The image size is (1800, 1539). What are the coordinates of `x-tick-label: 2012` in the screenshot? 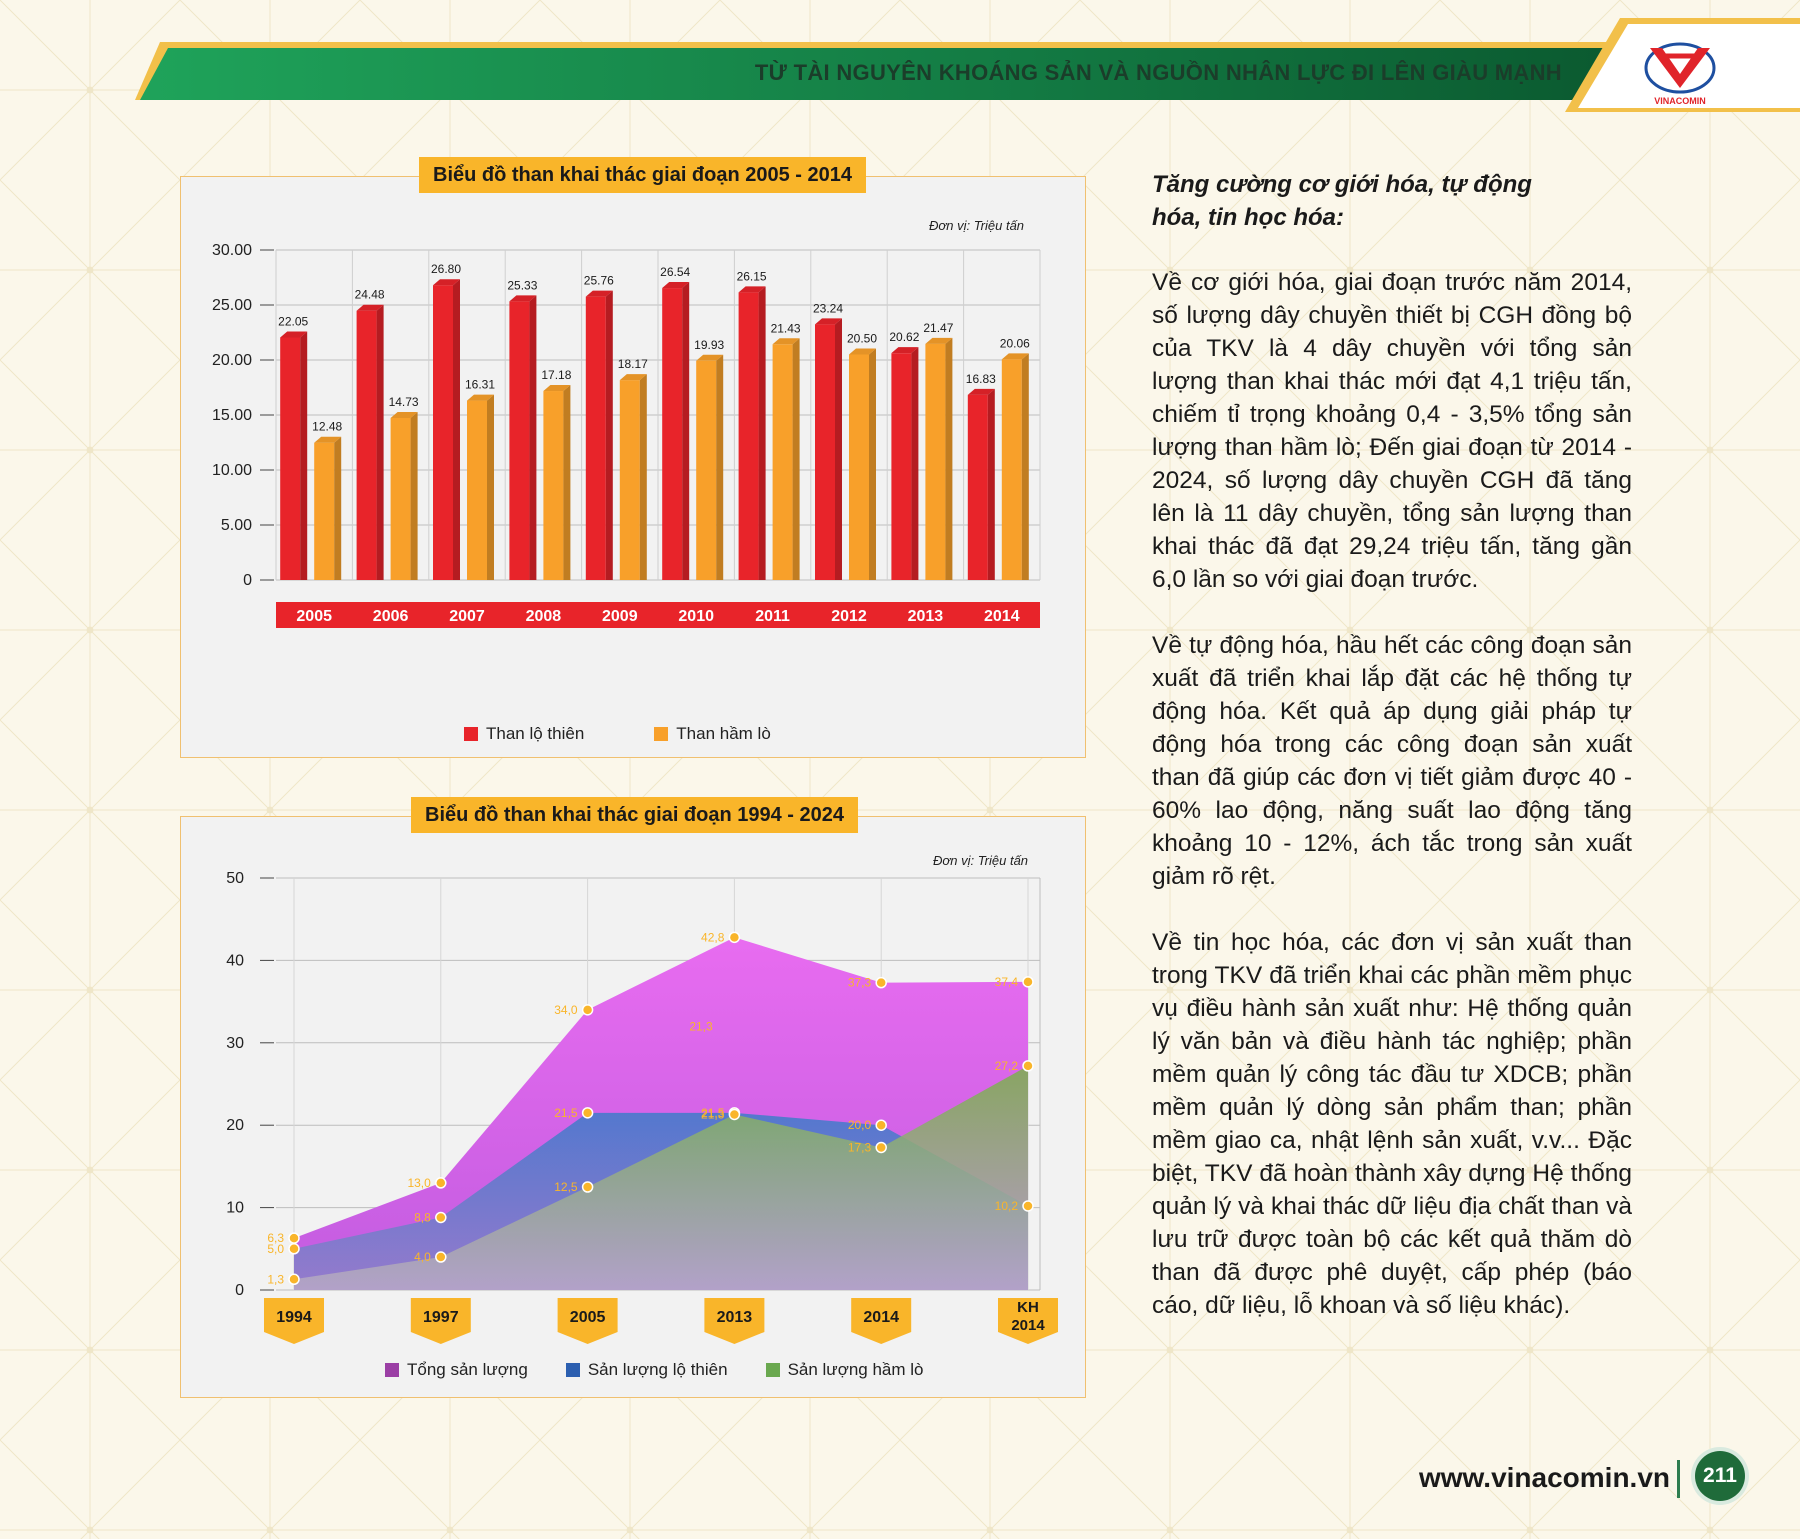 It's located at (849, 616).